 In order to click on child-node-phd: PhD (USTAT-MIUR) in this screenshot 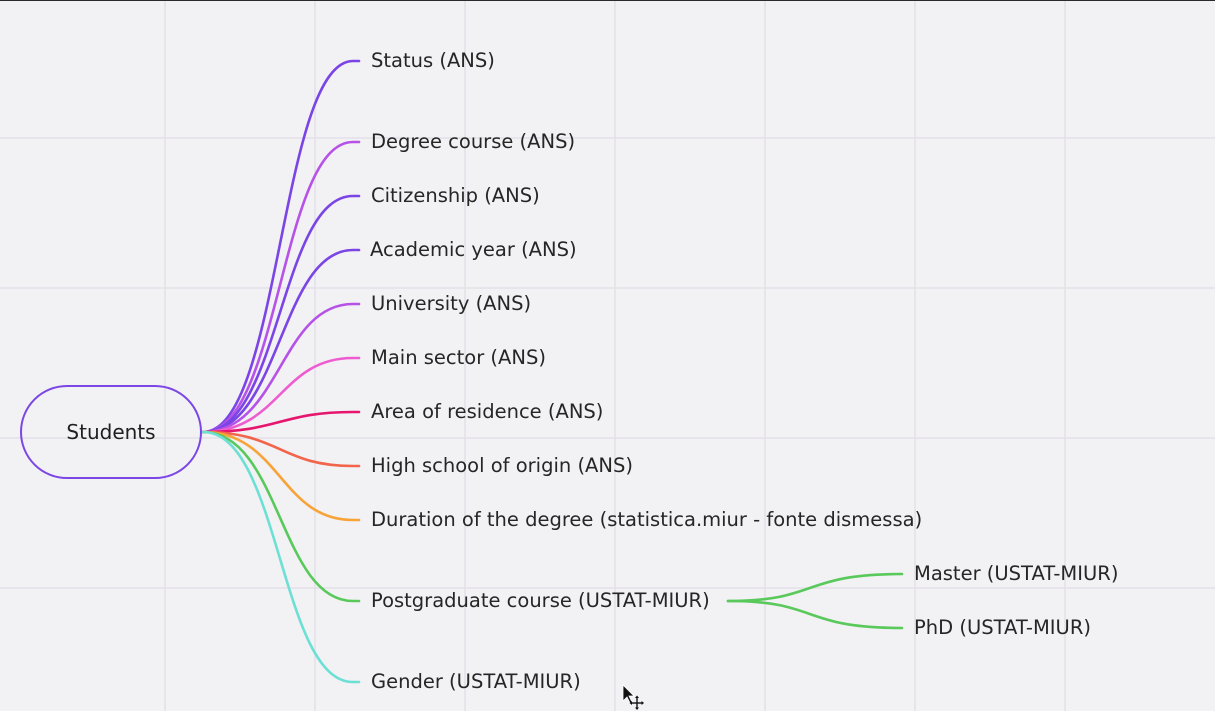, I will do `click(1002, 627)`.